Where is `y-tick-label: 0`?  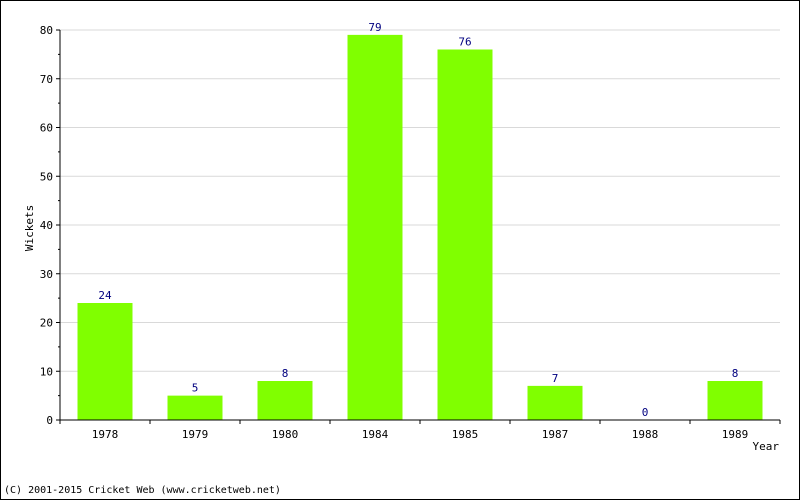 y-tick-label: 0 is located at coordinates (49, 420).